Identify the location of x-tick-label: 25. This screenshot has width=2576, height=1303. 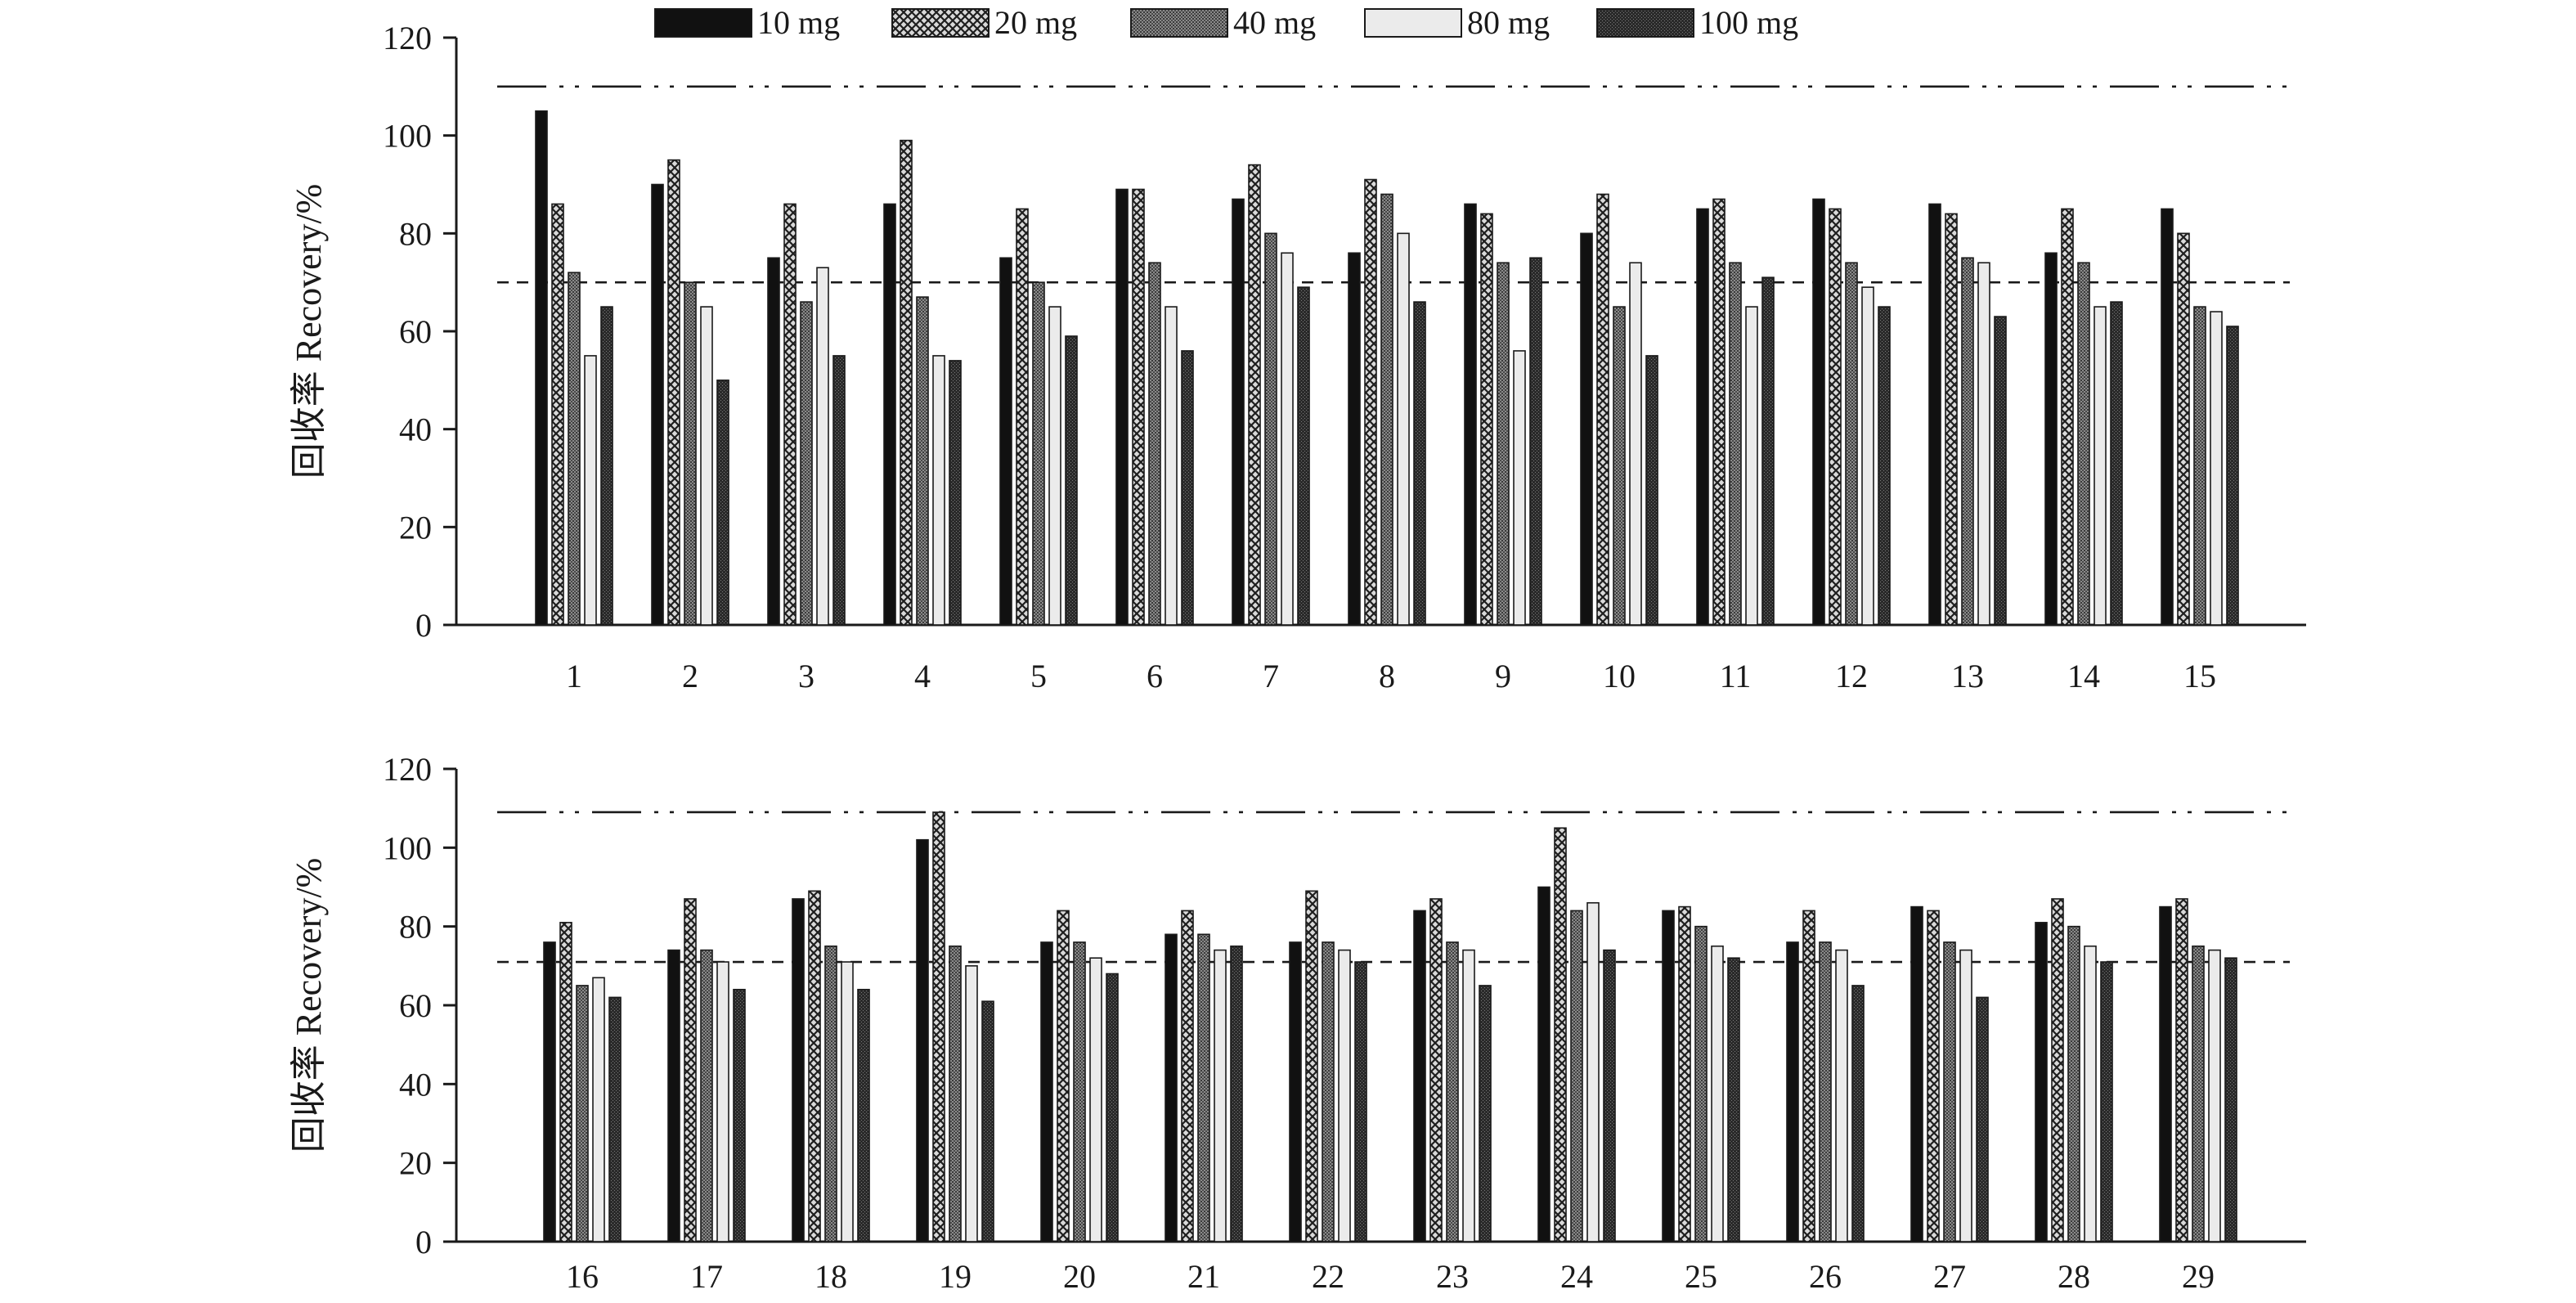
(1701, 1276).